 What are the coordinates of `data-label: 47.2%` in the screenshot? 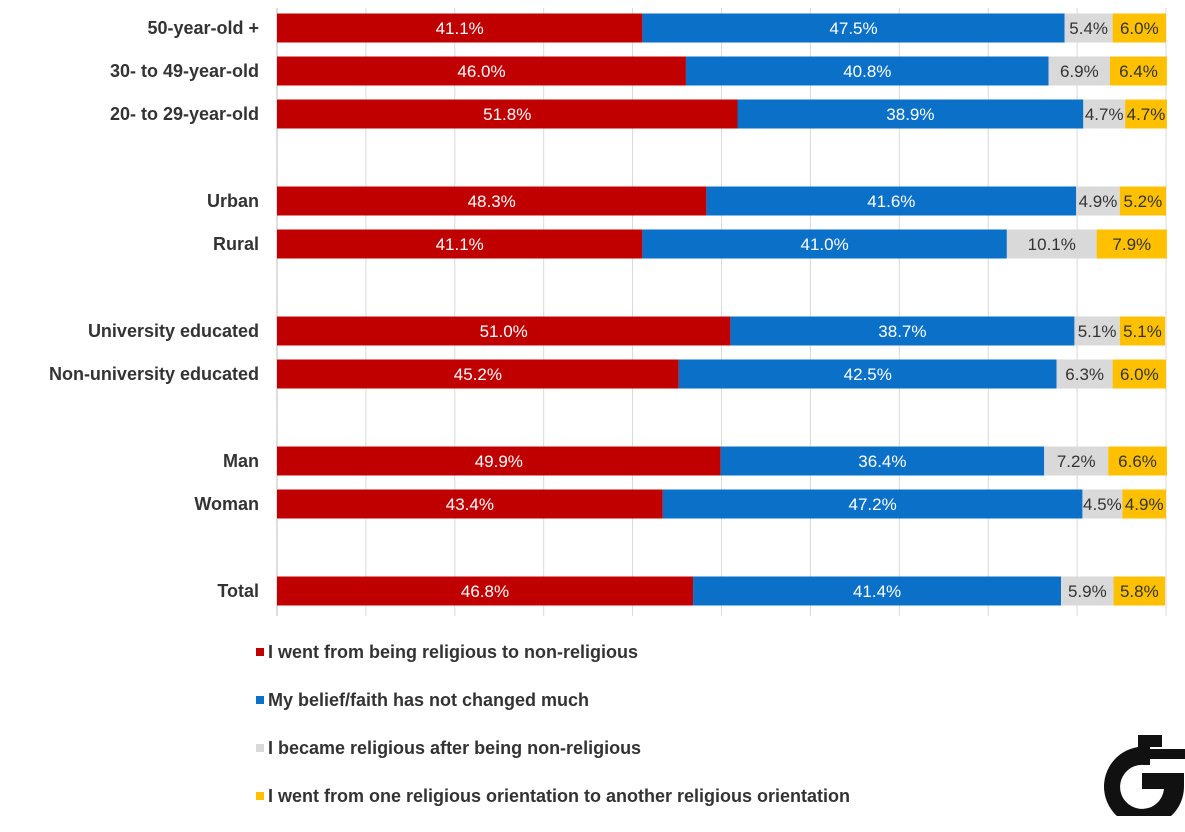 It's located at (873, 504).